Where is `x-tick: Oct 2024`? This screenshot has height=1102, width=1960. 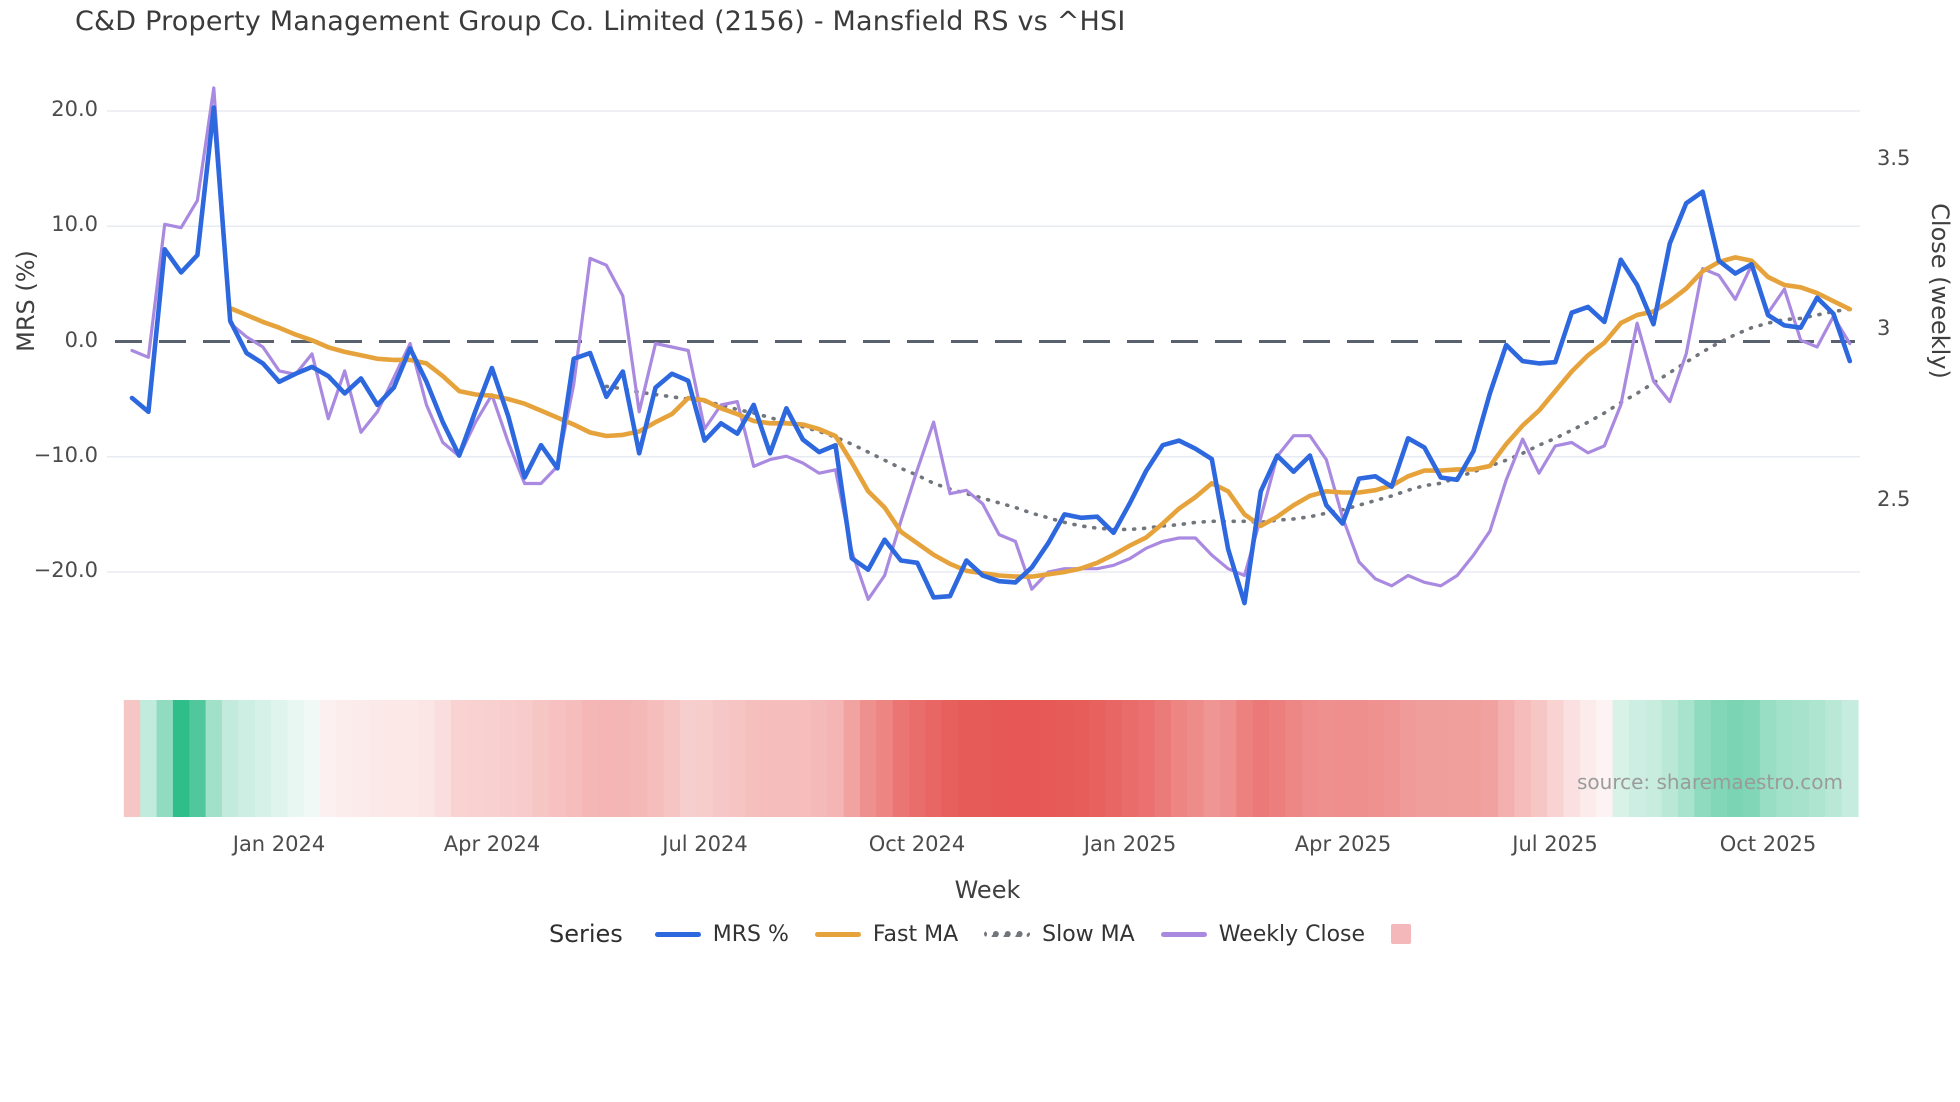 x-tick: Oct 2024 is located at coordinates (917, 844).